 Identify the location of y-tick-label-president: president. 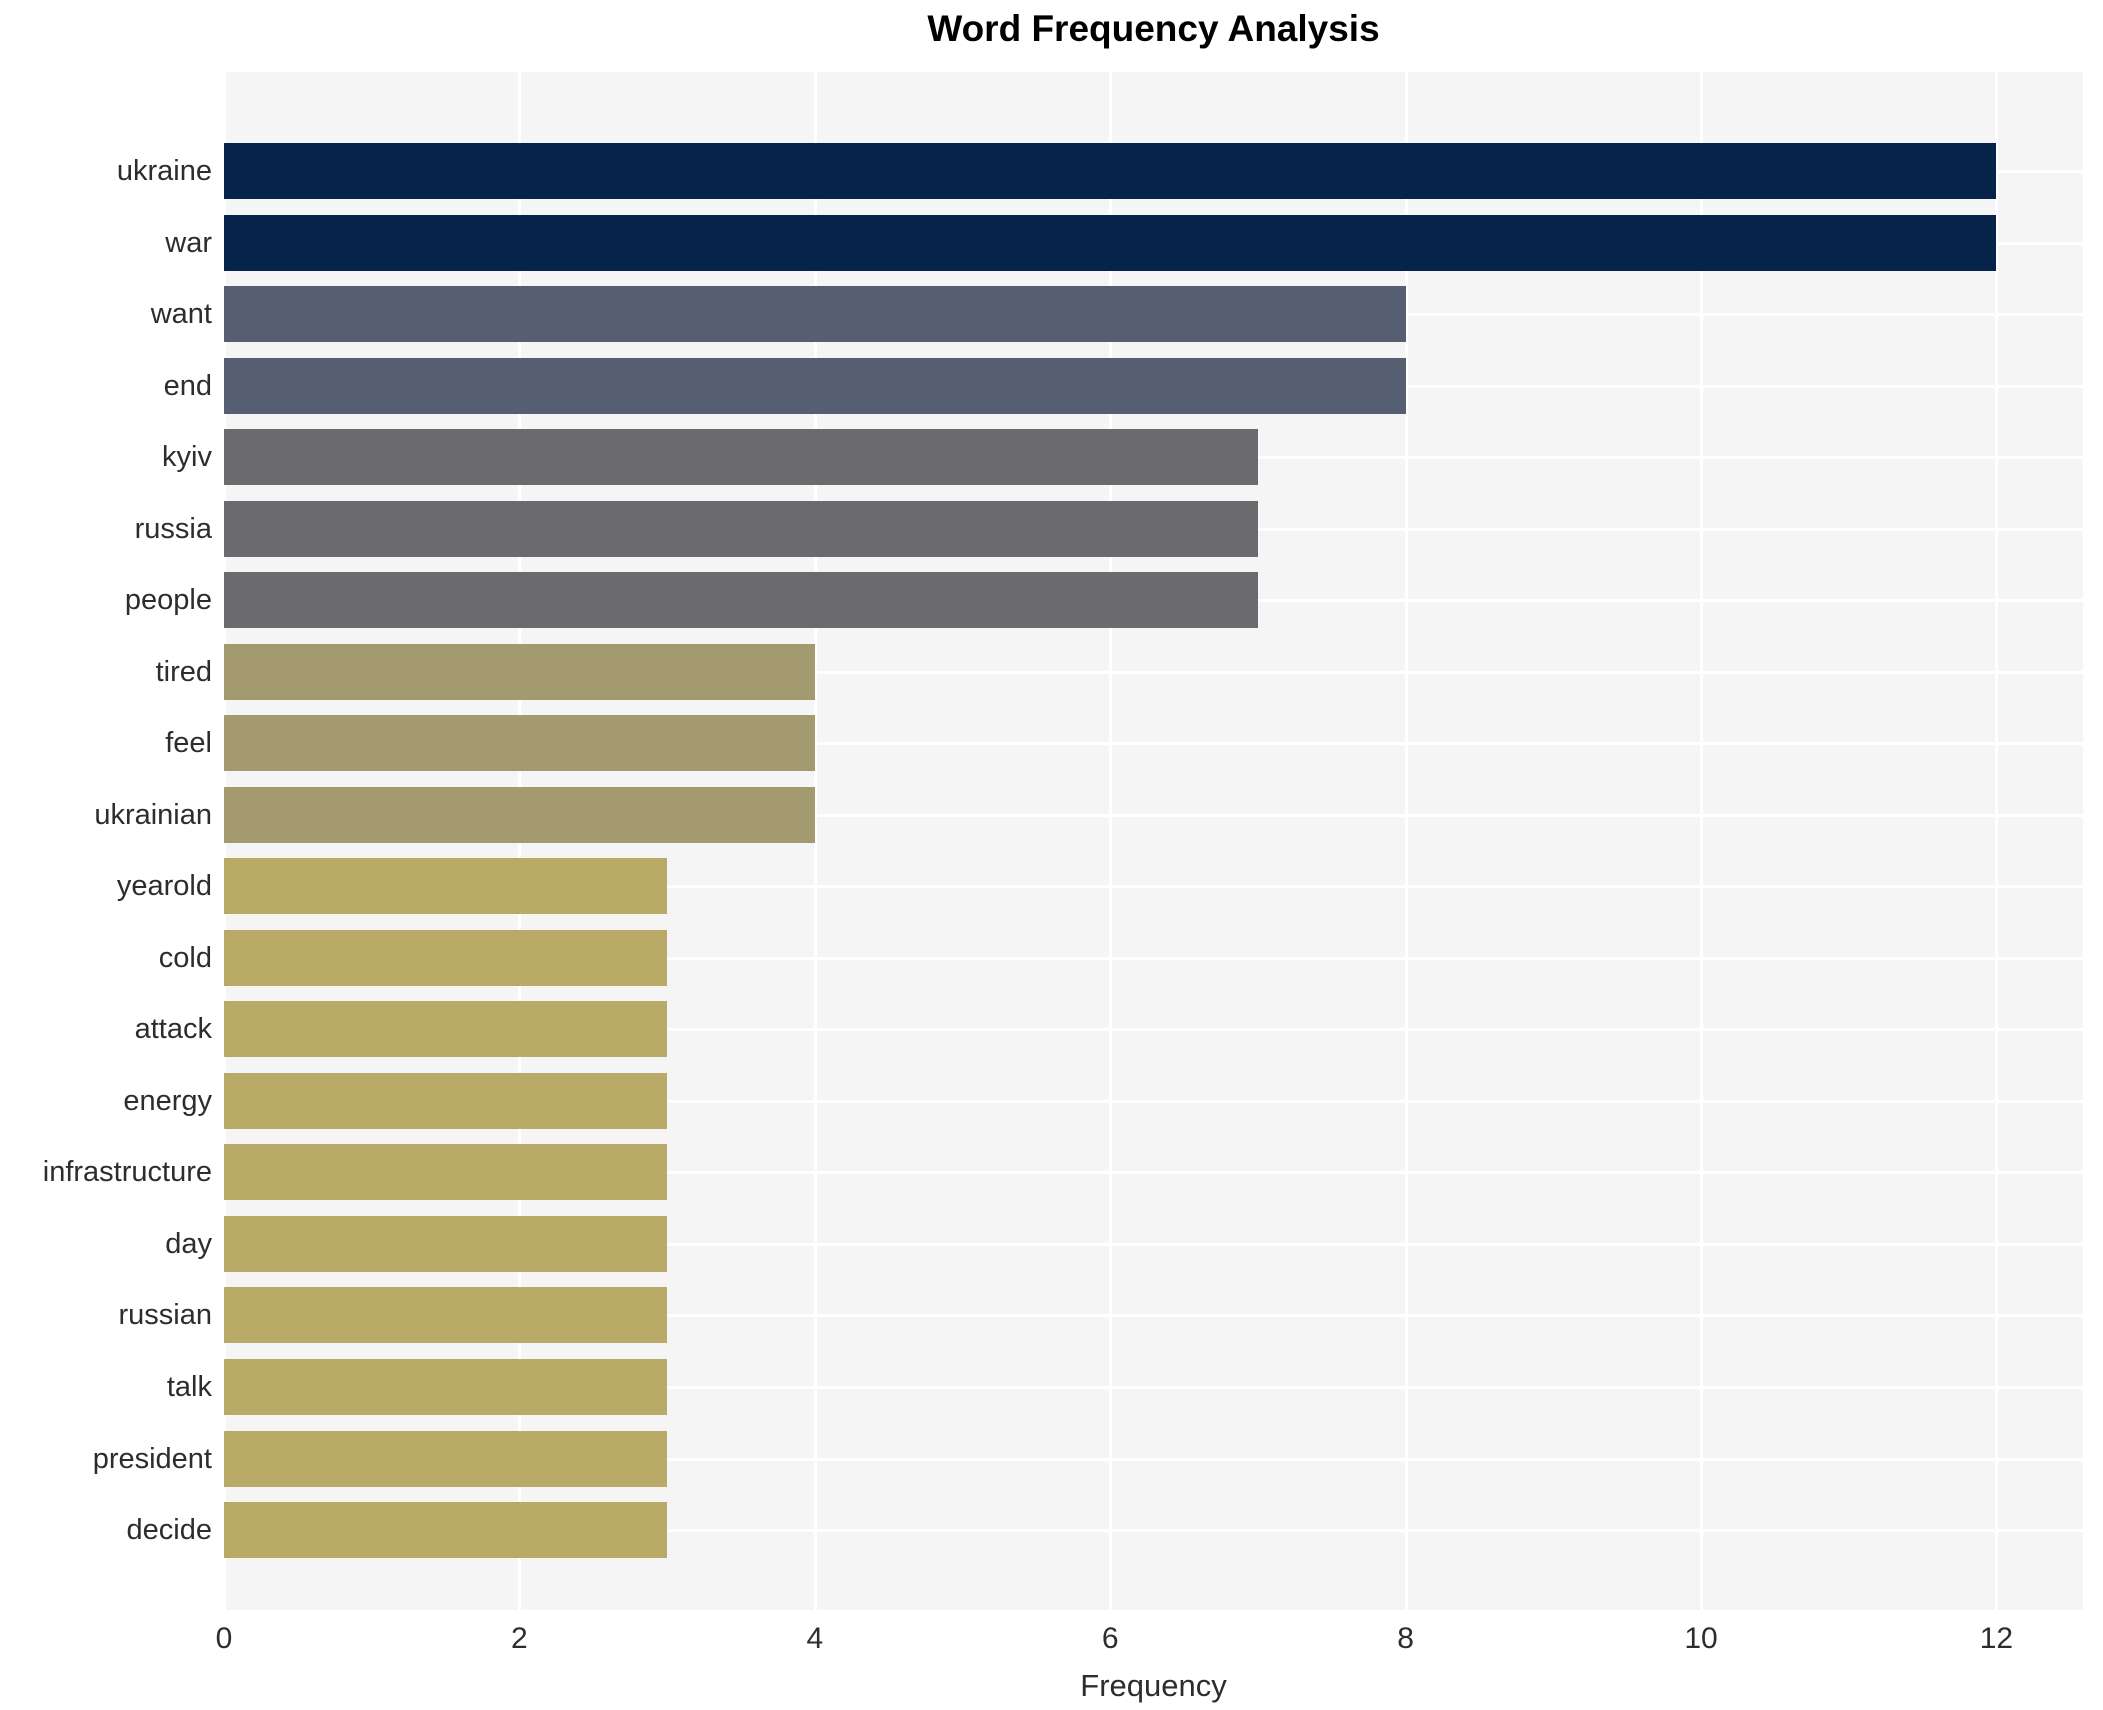
(152, 1458).